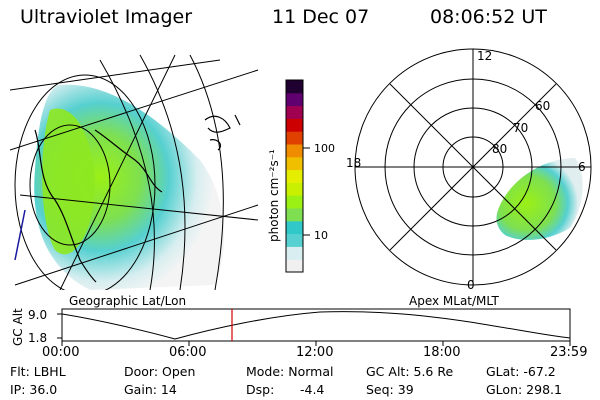  What do you see at coordinates (488, 17) in the screenshot?
I see `observation-time: 08:06:52 UT` at bounding box center [488, 17].